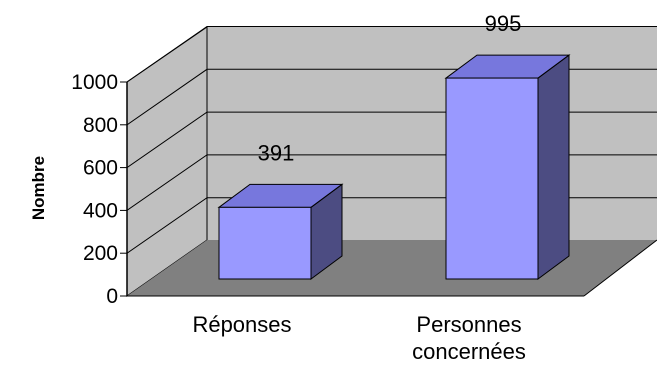  What do you see at coordinates (392, 268) in the screenshot?
I see `chart-floor` at bounding box center [392, 268].